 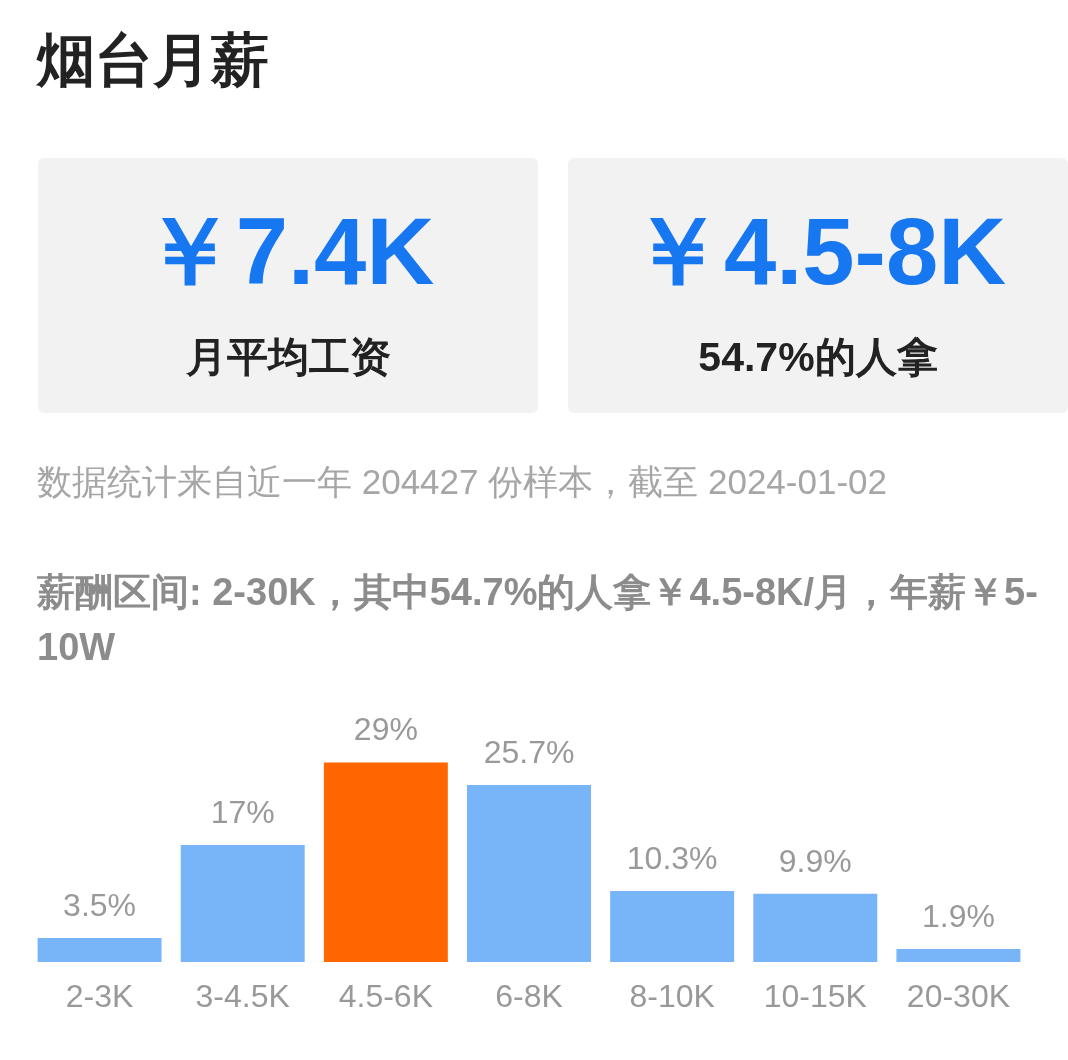 I want to click on data-label: 3.5%, so click(x=100, y=904).